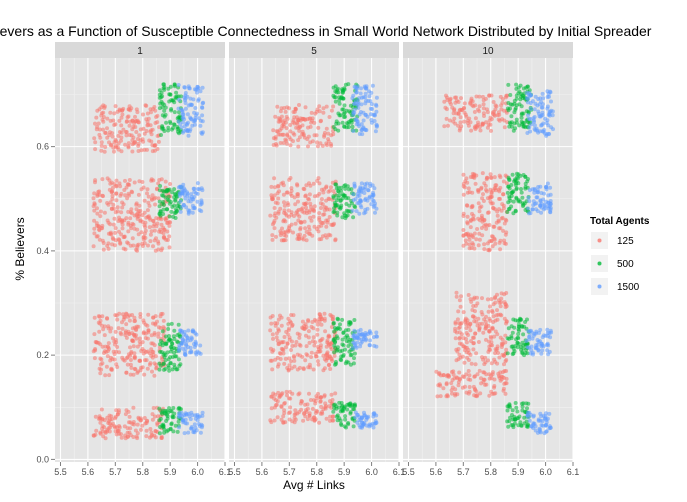  What do you see at coordinates (344, 472) in the screenshot?
I see `x-tick-label: 5.9` at bounding box center [344, 472].